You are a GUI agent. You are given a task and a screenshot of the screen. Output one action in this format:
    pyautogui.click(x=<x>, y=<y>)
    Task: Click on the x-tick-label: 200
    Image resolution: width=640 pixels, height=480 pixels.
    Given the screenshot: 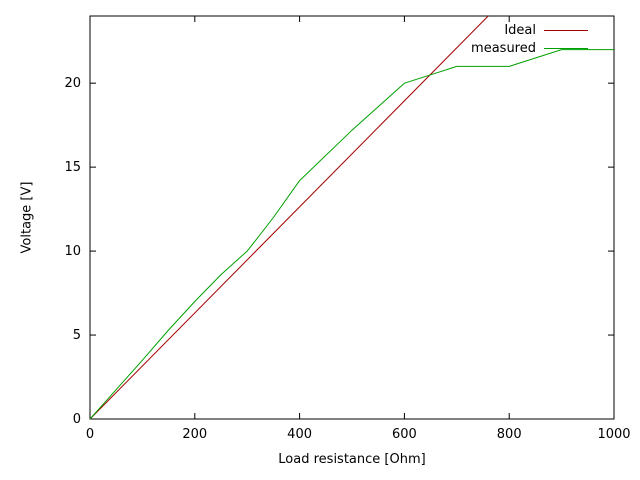 What is the action you would take?
    pyautogui.click(x=194, y=434)
    